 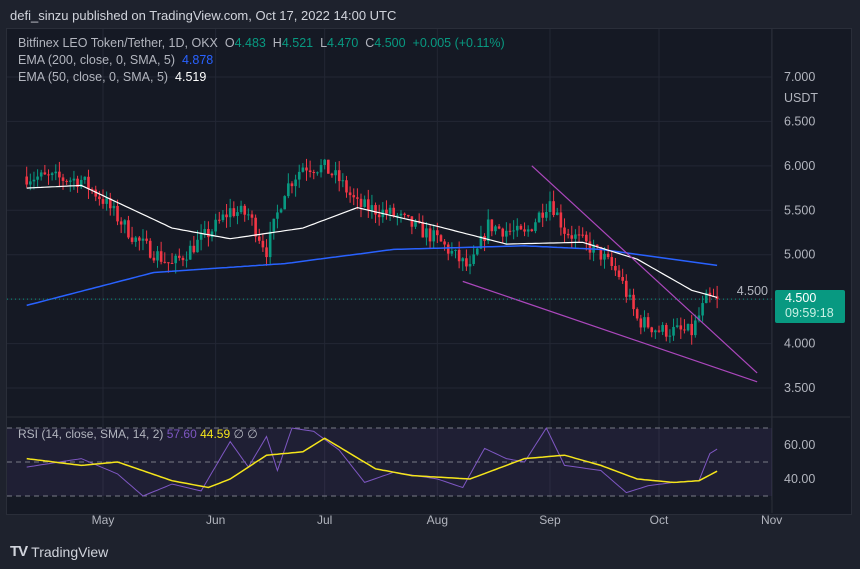 I want to click on y-tick-label: 3.500, so click(x=799, y=388).